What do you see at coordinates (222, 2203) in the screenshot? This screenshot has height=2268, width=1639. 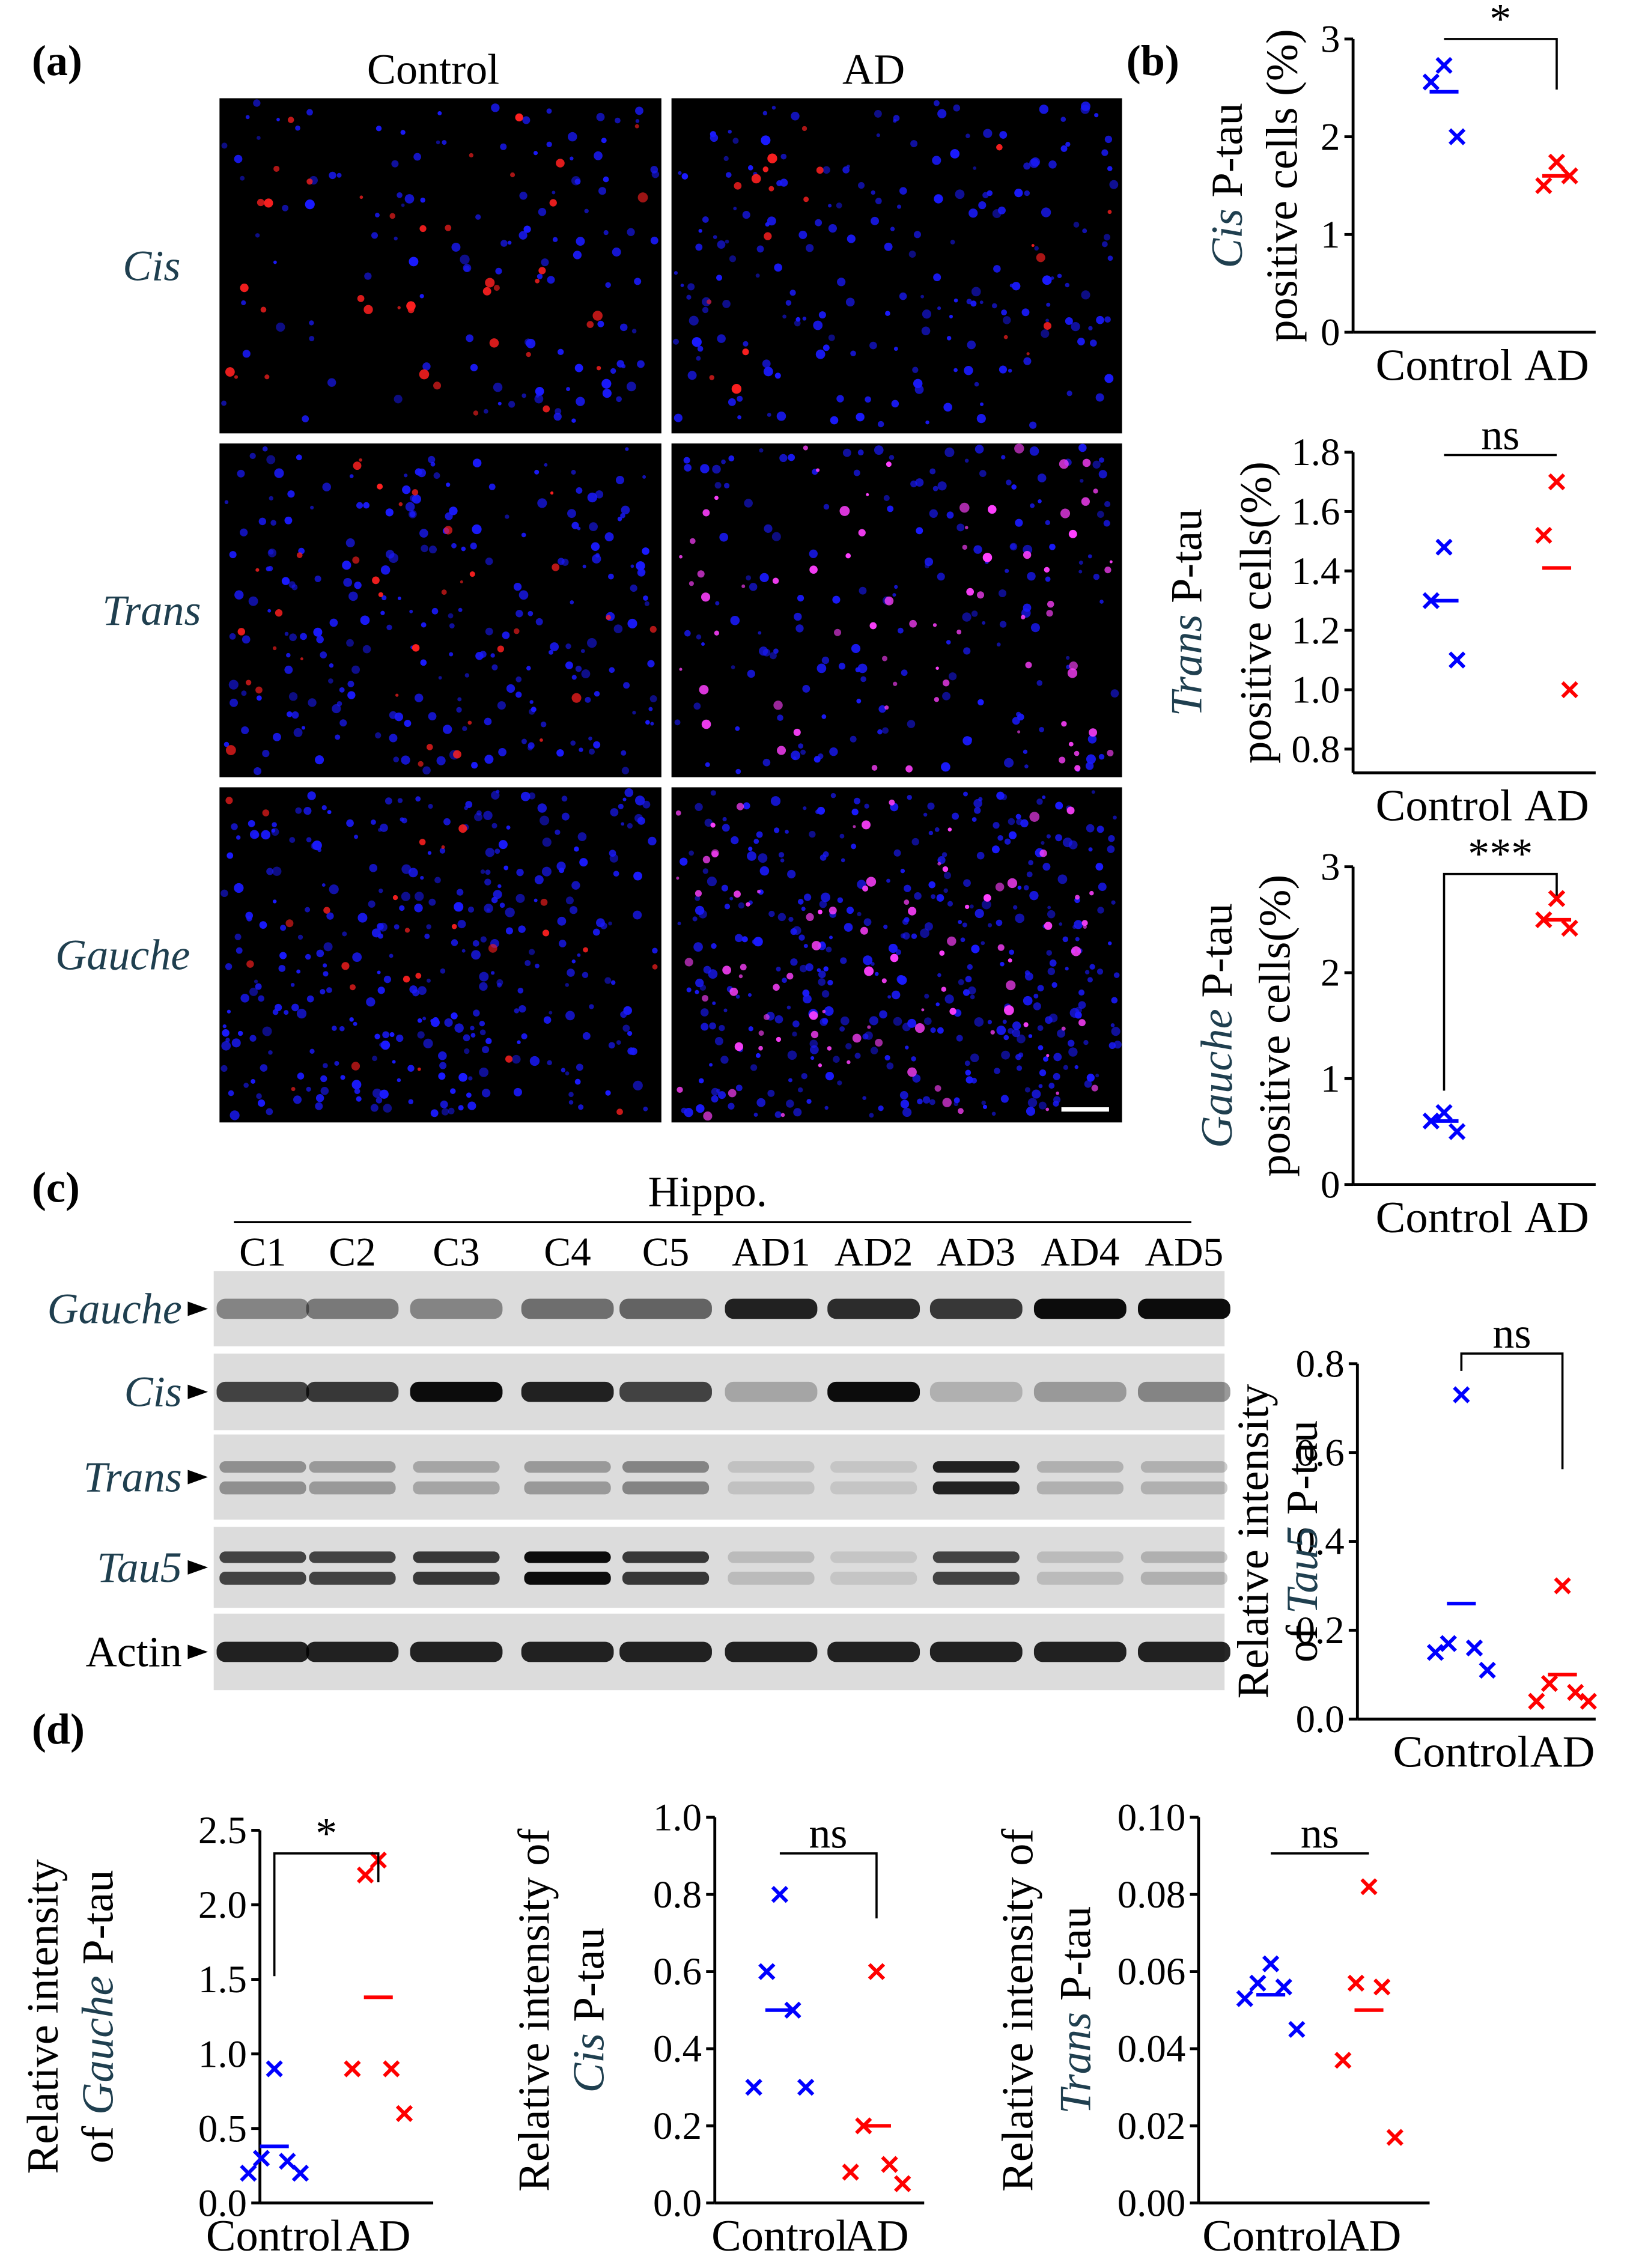 I see `y-tick-label: 0.0` at bounding box center [222, 2203].